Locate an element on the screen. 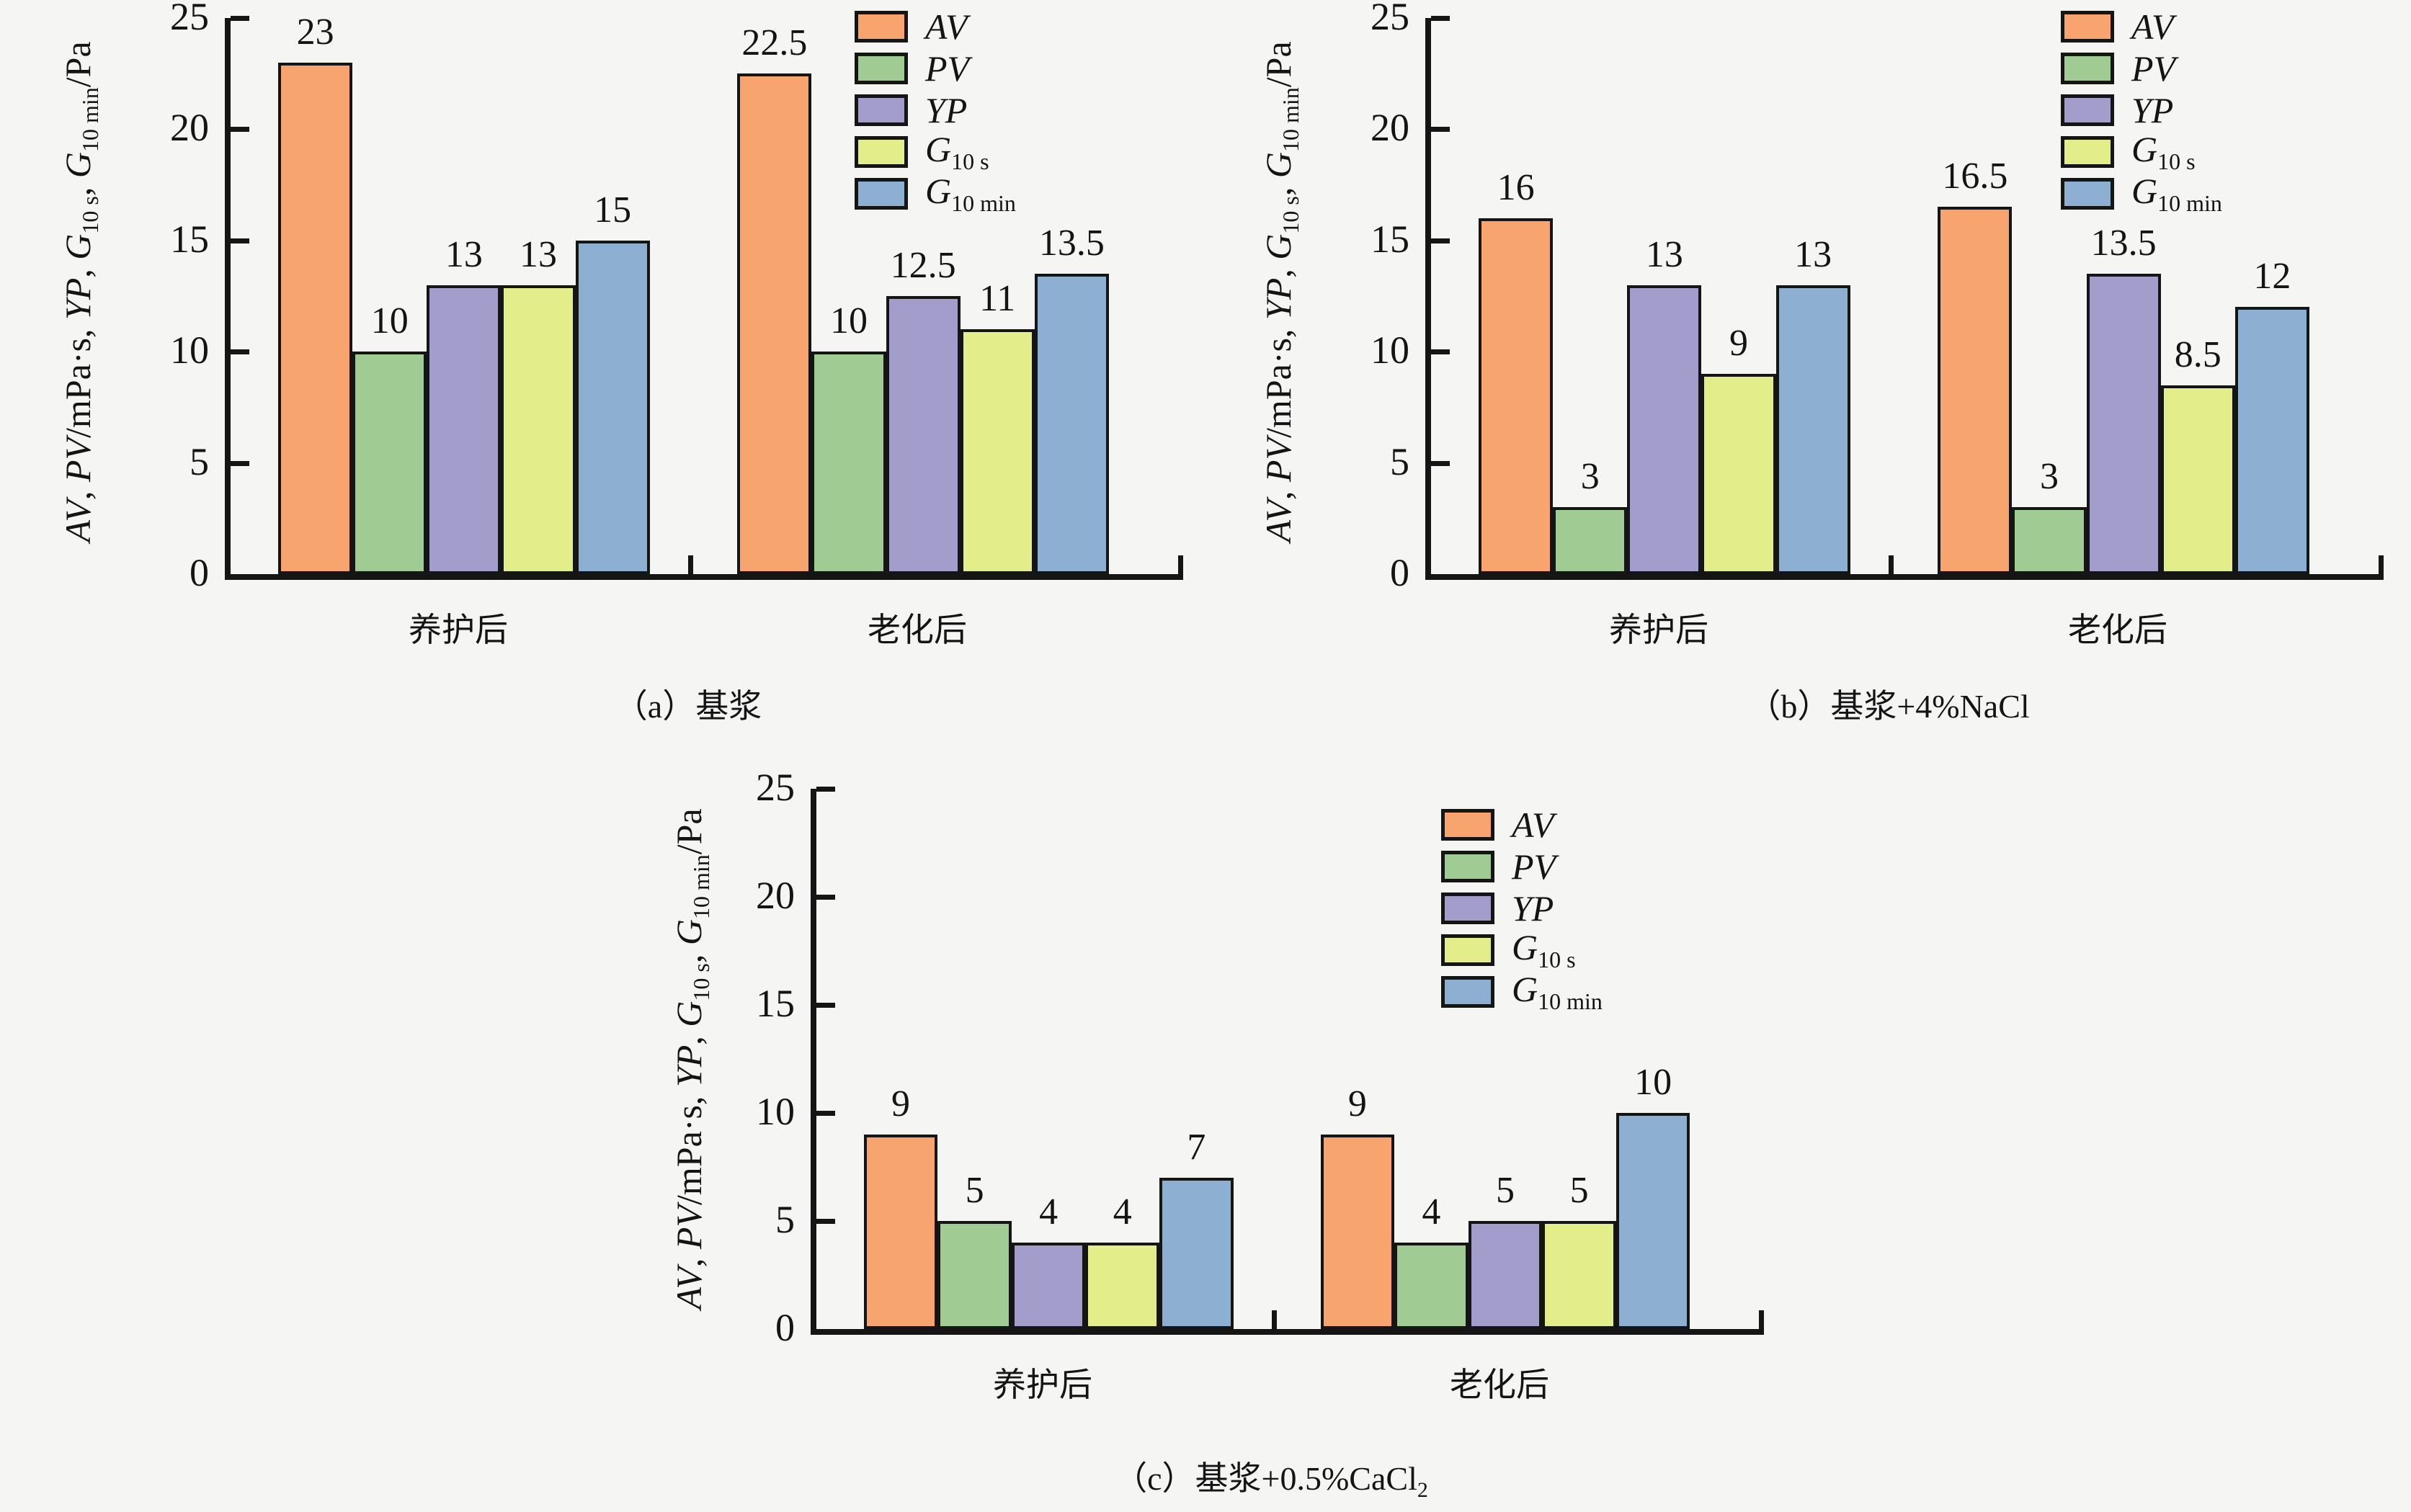 This screenshot has width=2411, height=1512. bar-value-label: 8.5 is located at coordinates (2197, 354).